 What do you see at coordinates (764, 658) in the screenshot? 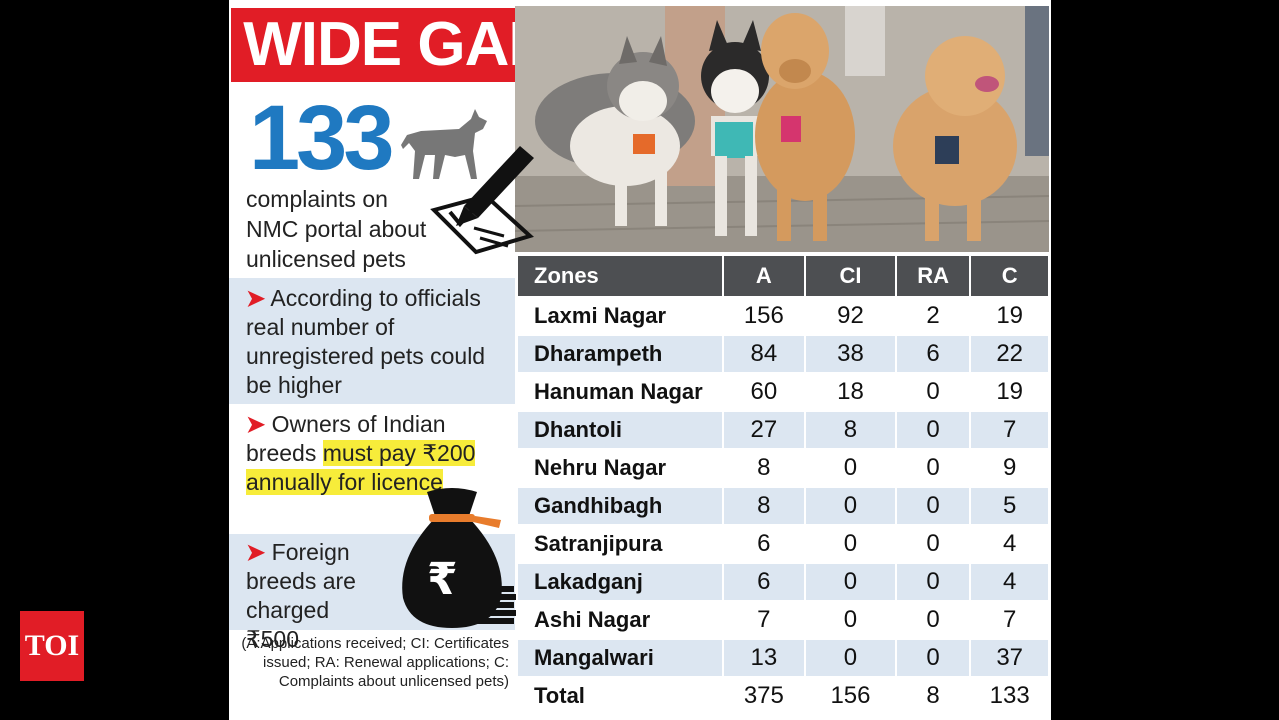
I see `value-cell: 13` at bounding box center [764, 658].